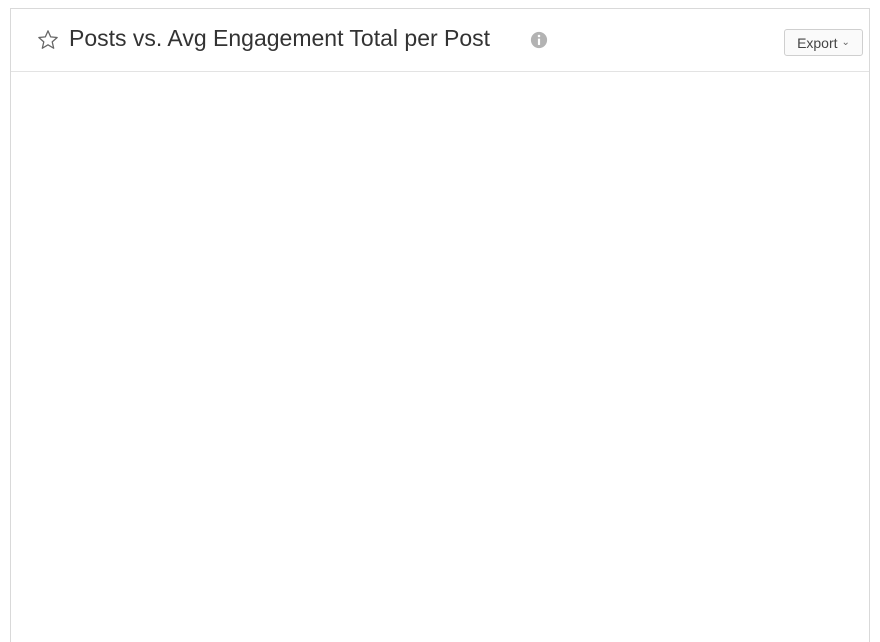  Describe the element at coordinates (817, 42) in the screenshot. I see `export-button-label: Export` at that location.